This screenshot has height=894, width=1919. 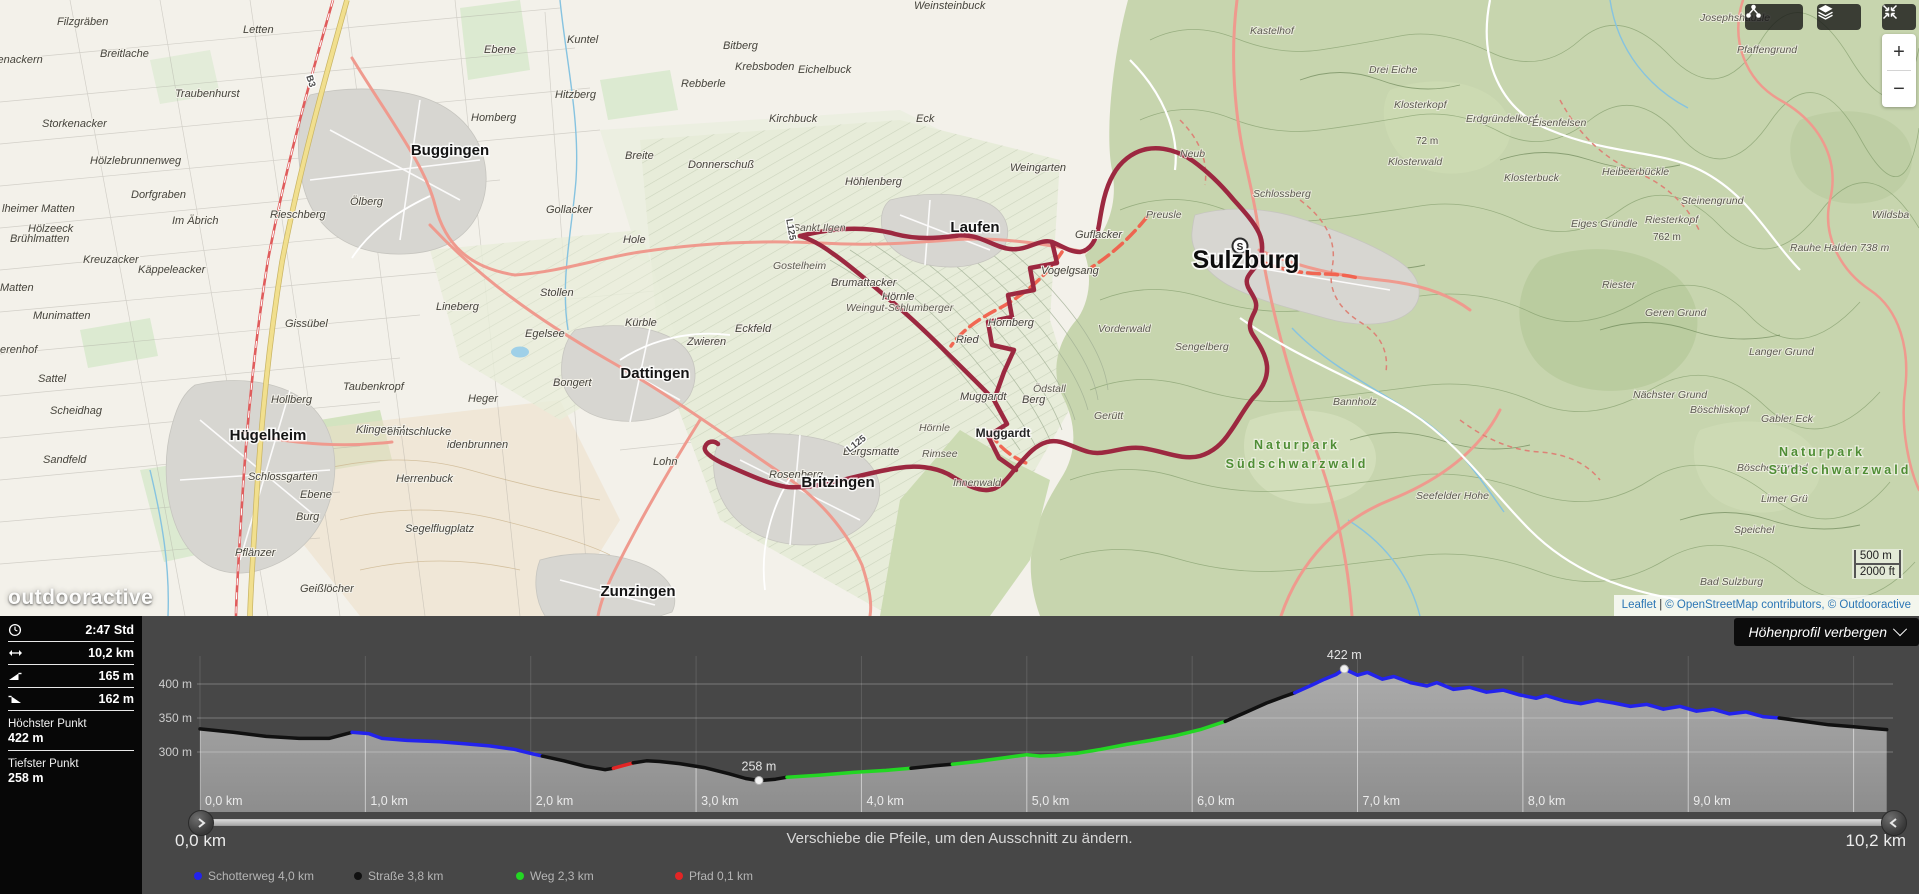 I want to click on ascent-value: 165 m, so click(x=116, y=675).